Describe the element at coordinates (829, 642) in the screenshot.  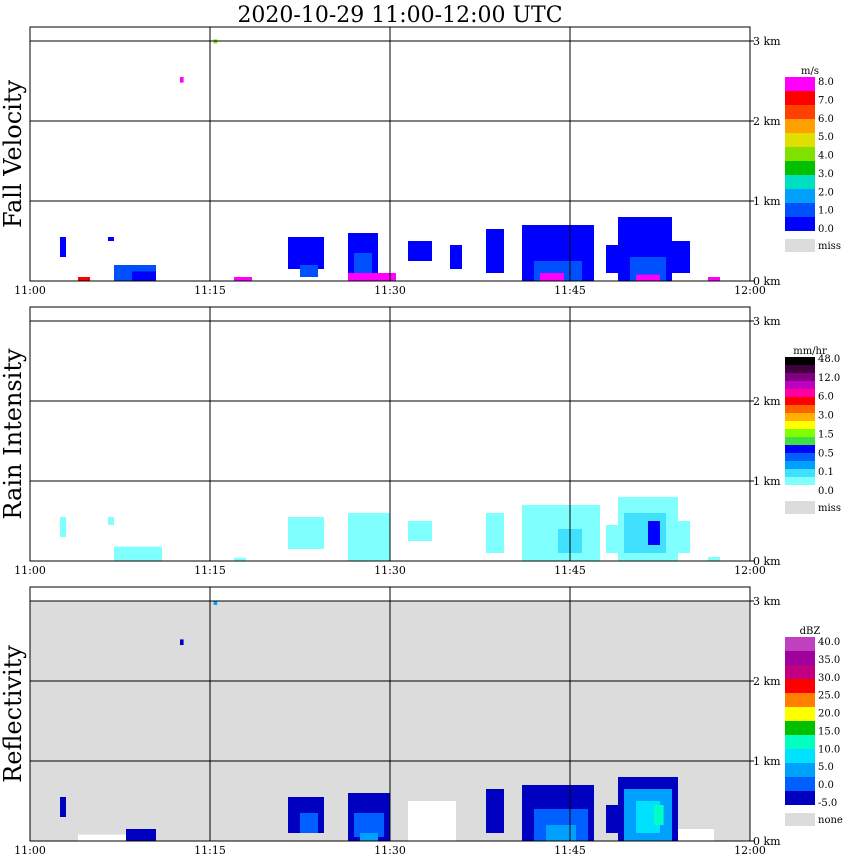
I see `colorbar-label: 40.0` at that location.